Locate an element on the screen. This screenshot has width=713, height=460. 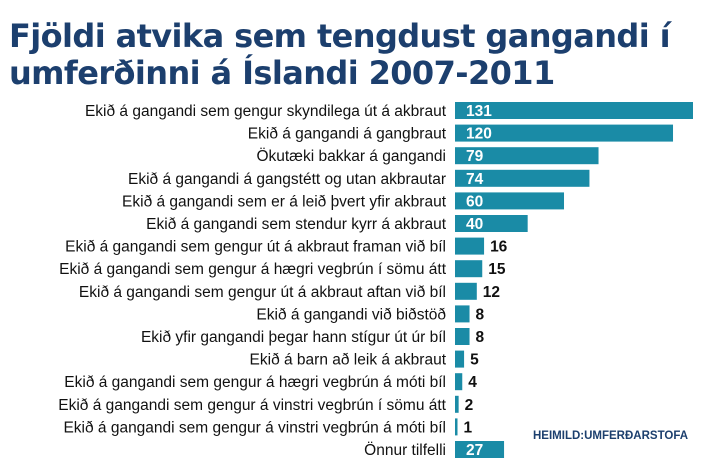
value-label: 2 is located at coordinates (469, 405).